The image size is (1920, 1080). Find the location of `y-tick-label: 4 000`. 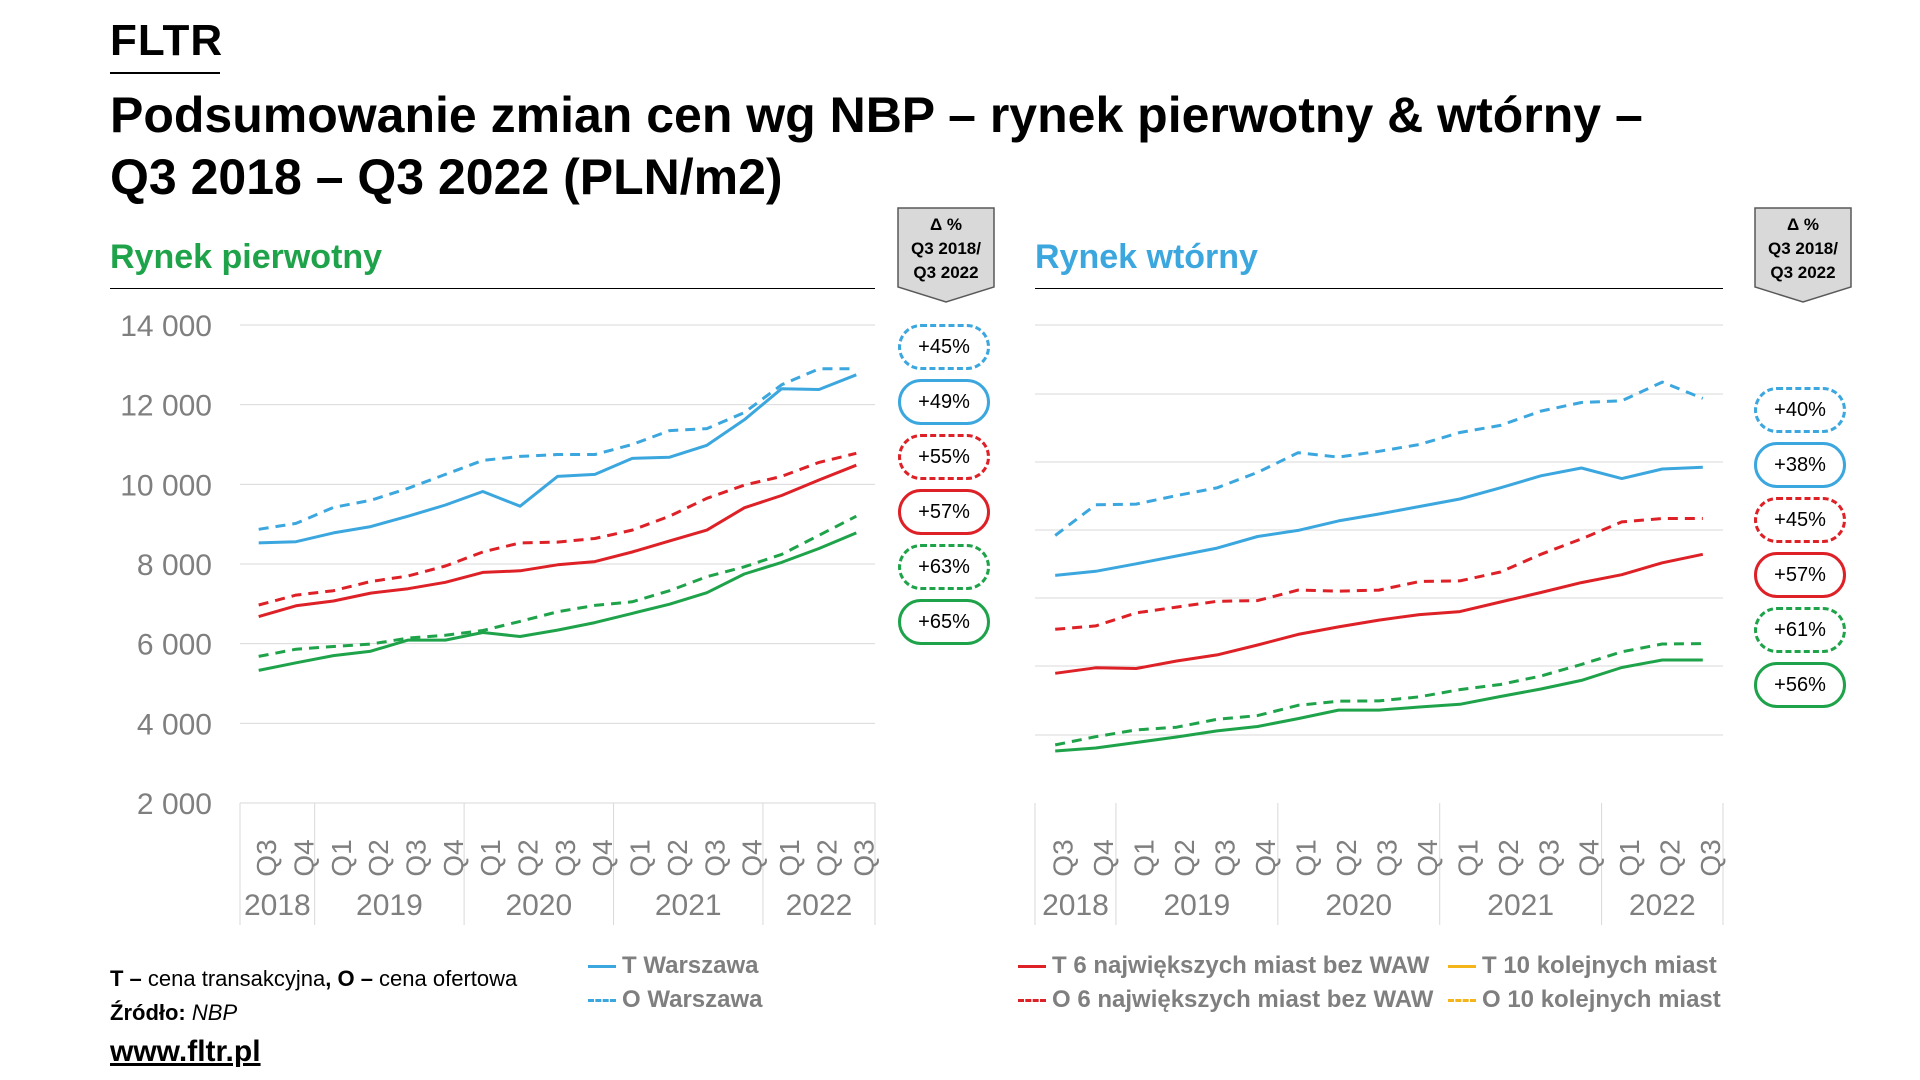

y-tick-label: 4 000 is located at coordinates (174, 724).